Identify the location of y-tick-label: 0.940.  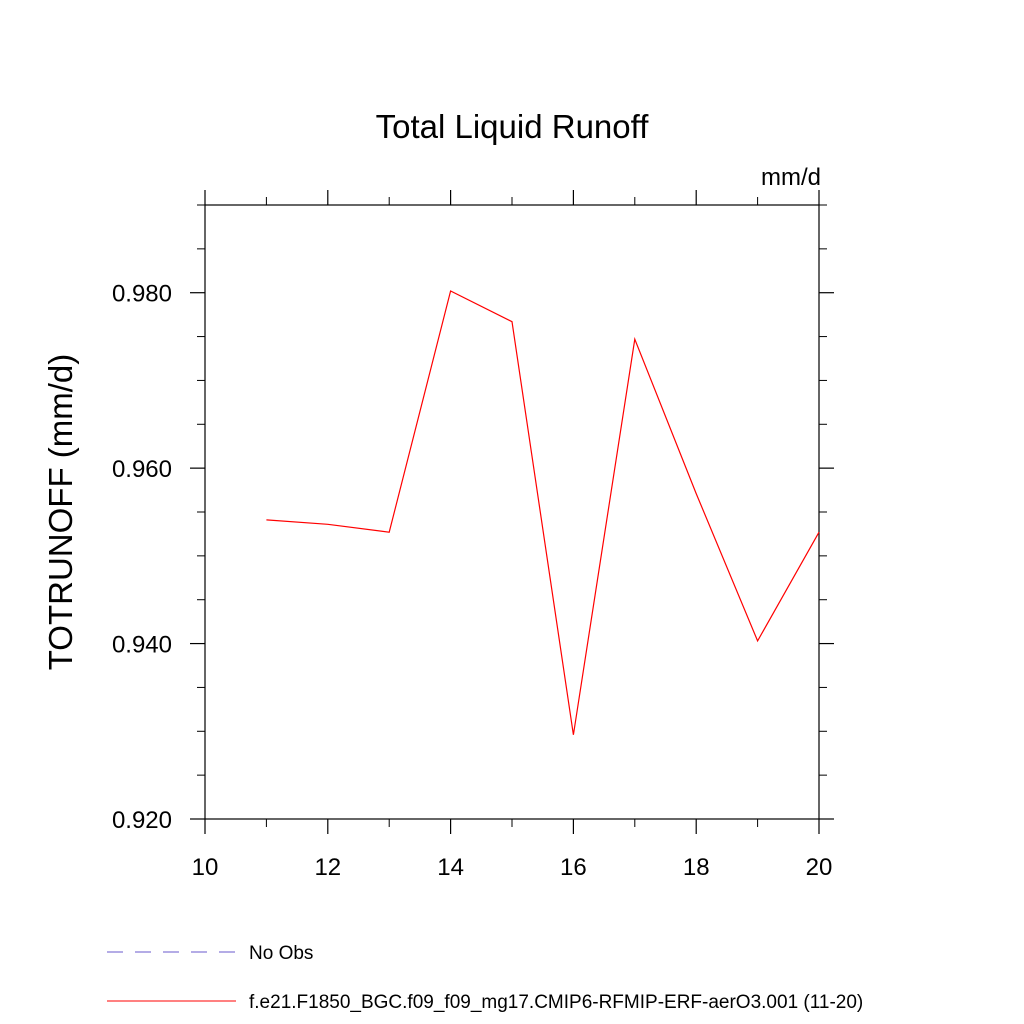
(142, 645).